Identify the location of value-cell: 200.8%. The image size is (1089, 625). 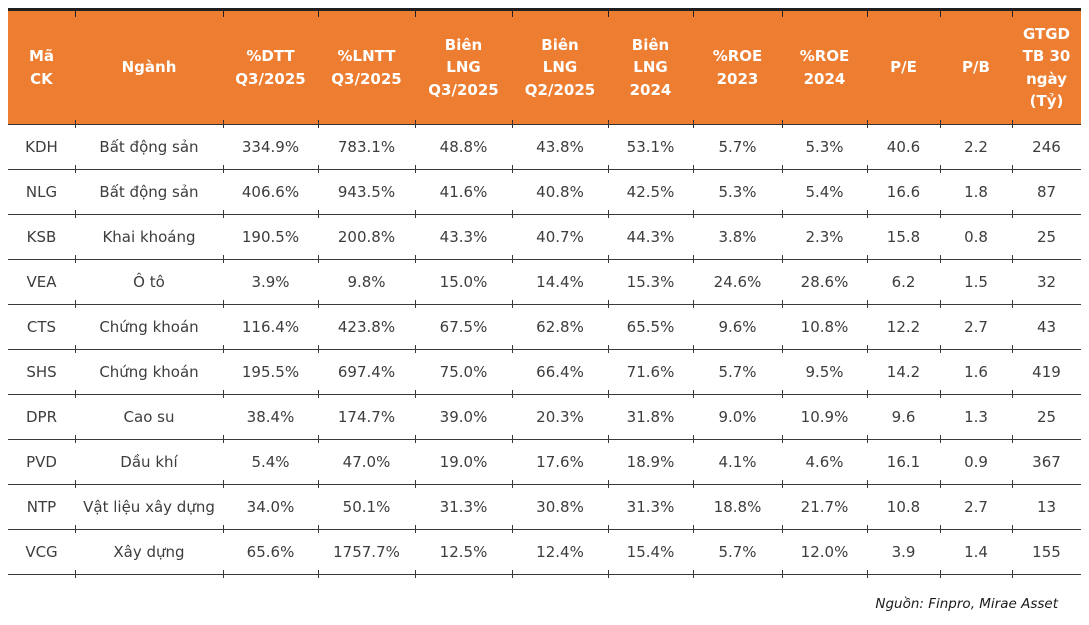
(366, 239).